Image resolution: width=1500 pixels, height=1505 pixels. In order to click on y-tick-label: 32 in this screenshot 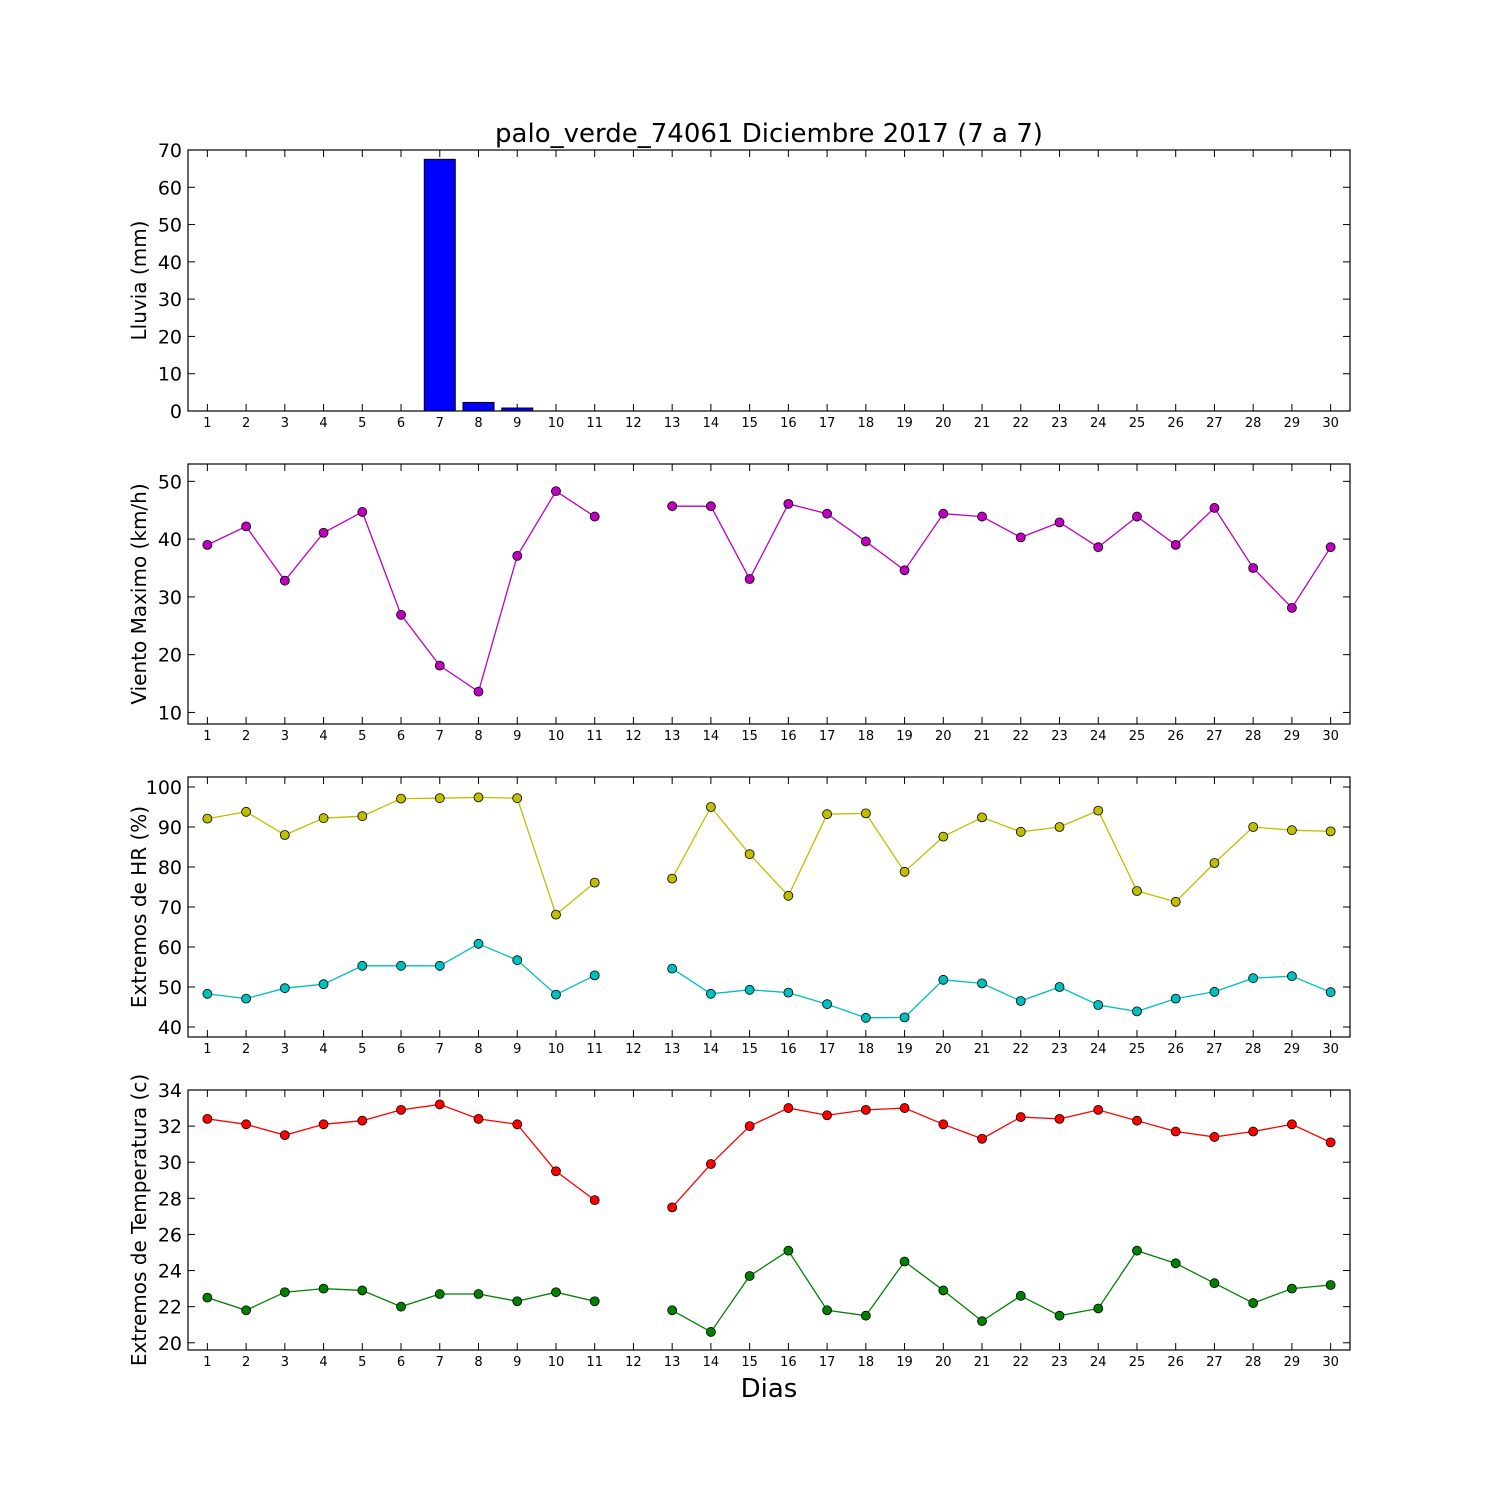, I will do `click(170, 1127)`.